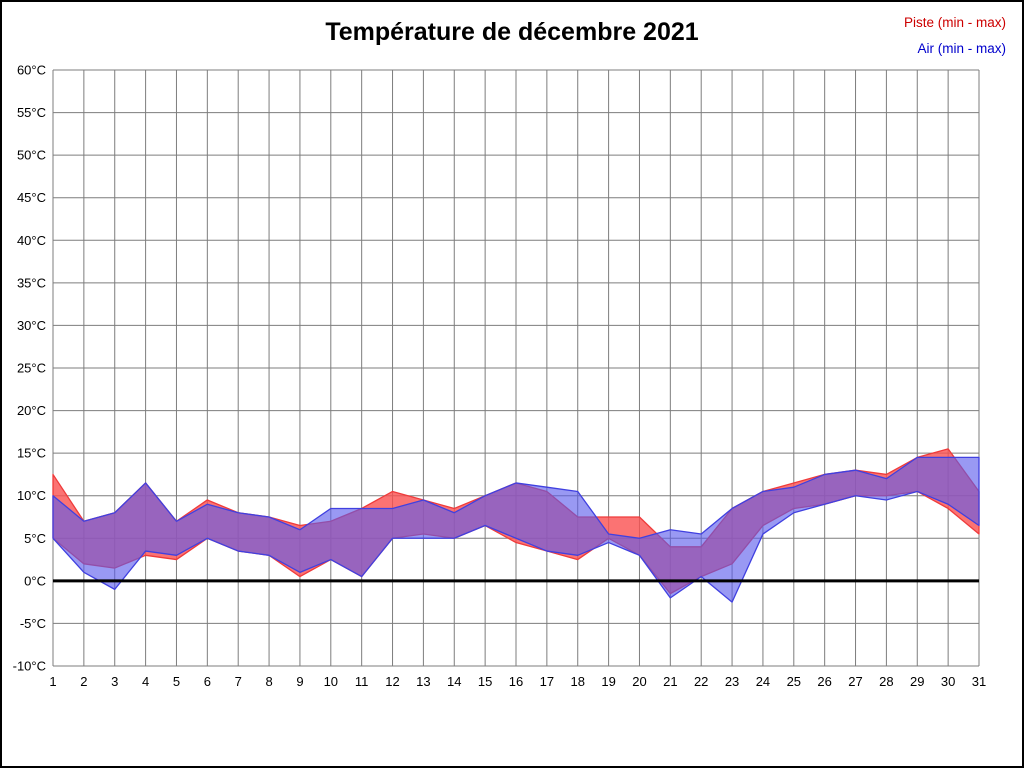  I want to click on y-tick-label: 50°C, so click(31, 155).